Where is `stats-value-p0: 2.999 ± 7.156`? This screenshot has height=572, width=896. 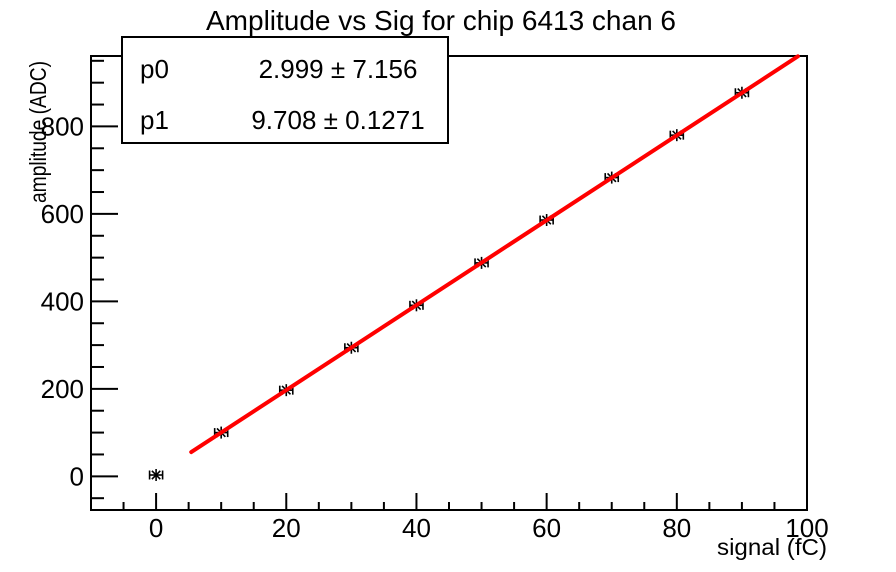 stats-value-p0: 2.999 ± 7.156 is located at coordinates (338, 69).